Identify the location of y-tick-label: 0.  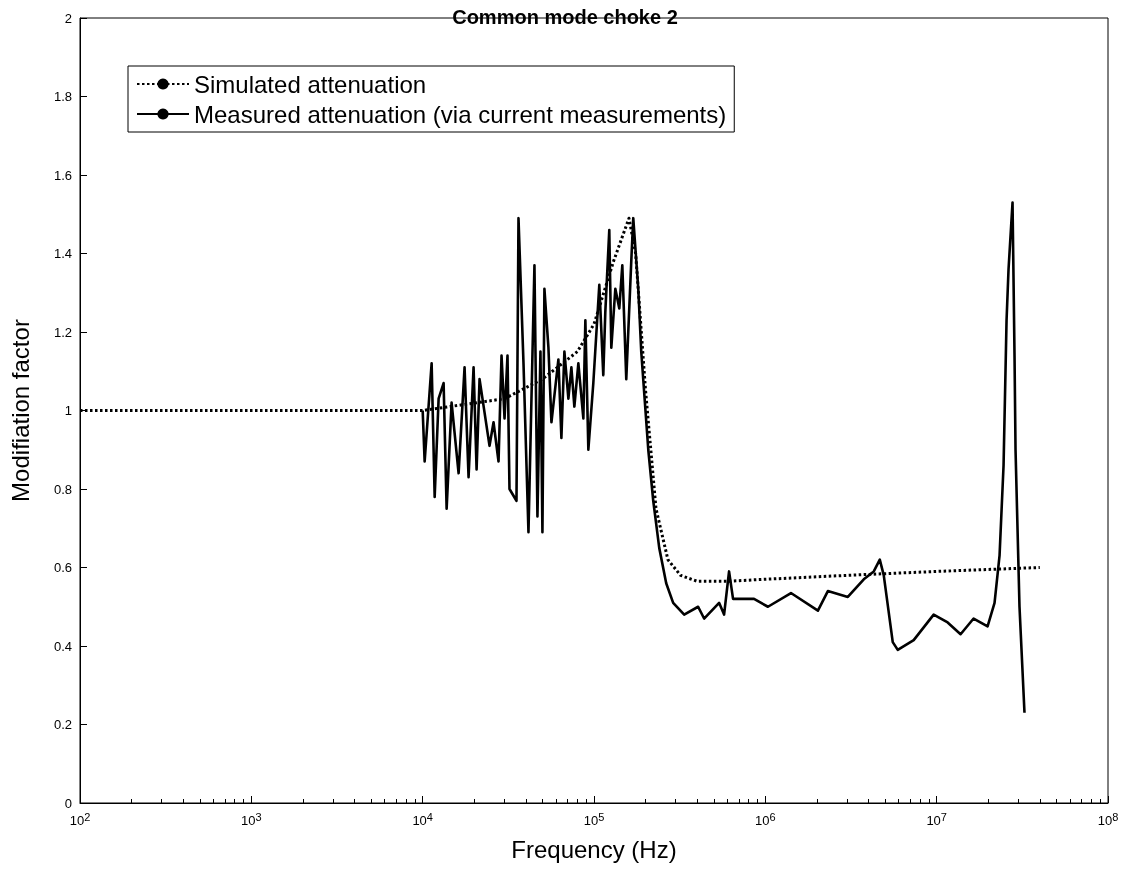
(68, 803).